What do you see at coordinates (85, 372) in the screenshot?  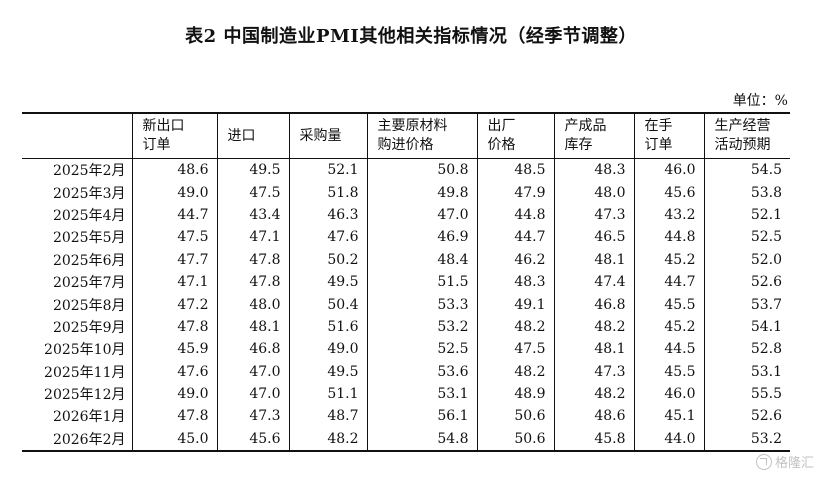 I see `month-cell: 2025年11月` at bounding box center [85, 372].